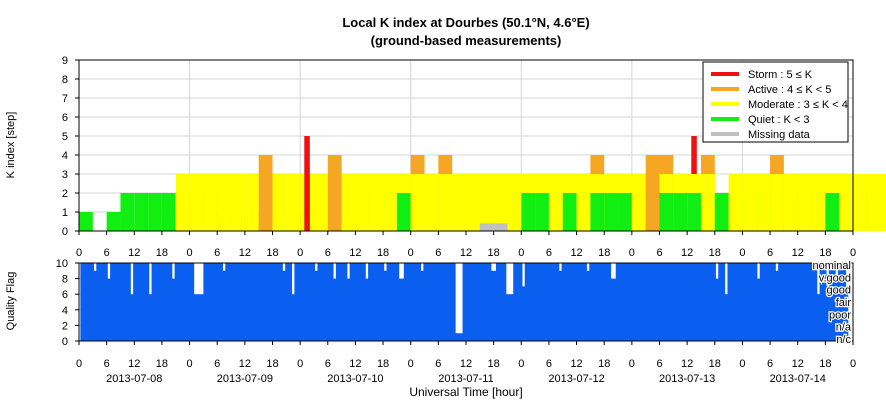  I want to click on day-label: 2013-07-10, so click(355, 379).